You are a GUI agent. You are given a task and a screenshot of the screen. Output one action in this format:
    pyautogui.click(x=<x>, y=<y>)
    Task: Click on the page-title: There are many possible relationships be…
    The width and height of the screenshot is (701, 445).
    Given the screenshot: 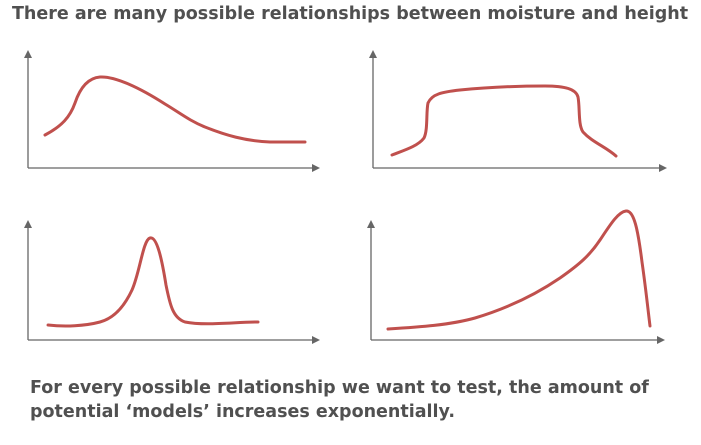 What is the action you would take?
    pyautogui.click(x=350, y=14)
    